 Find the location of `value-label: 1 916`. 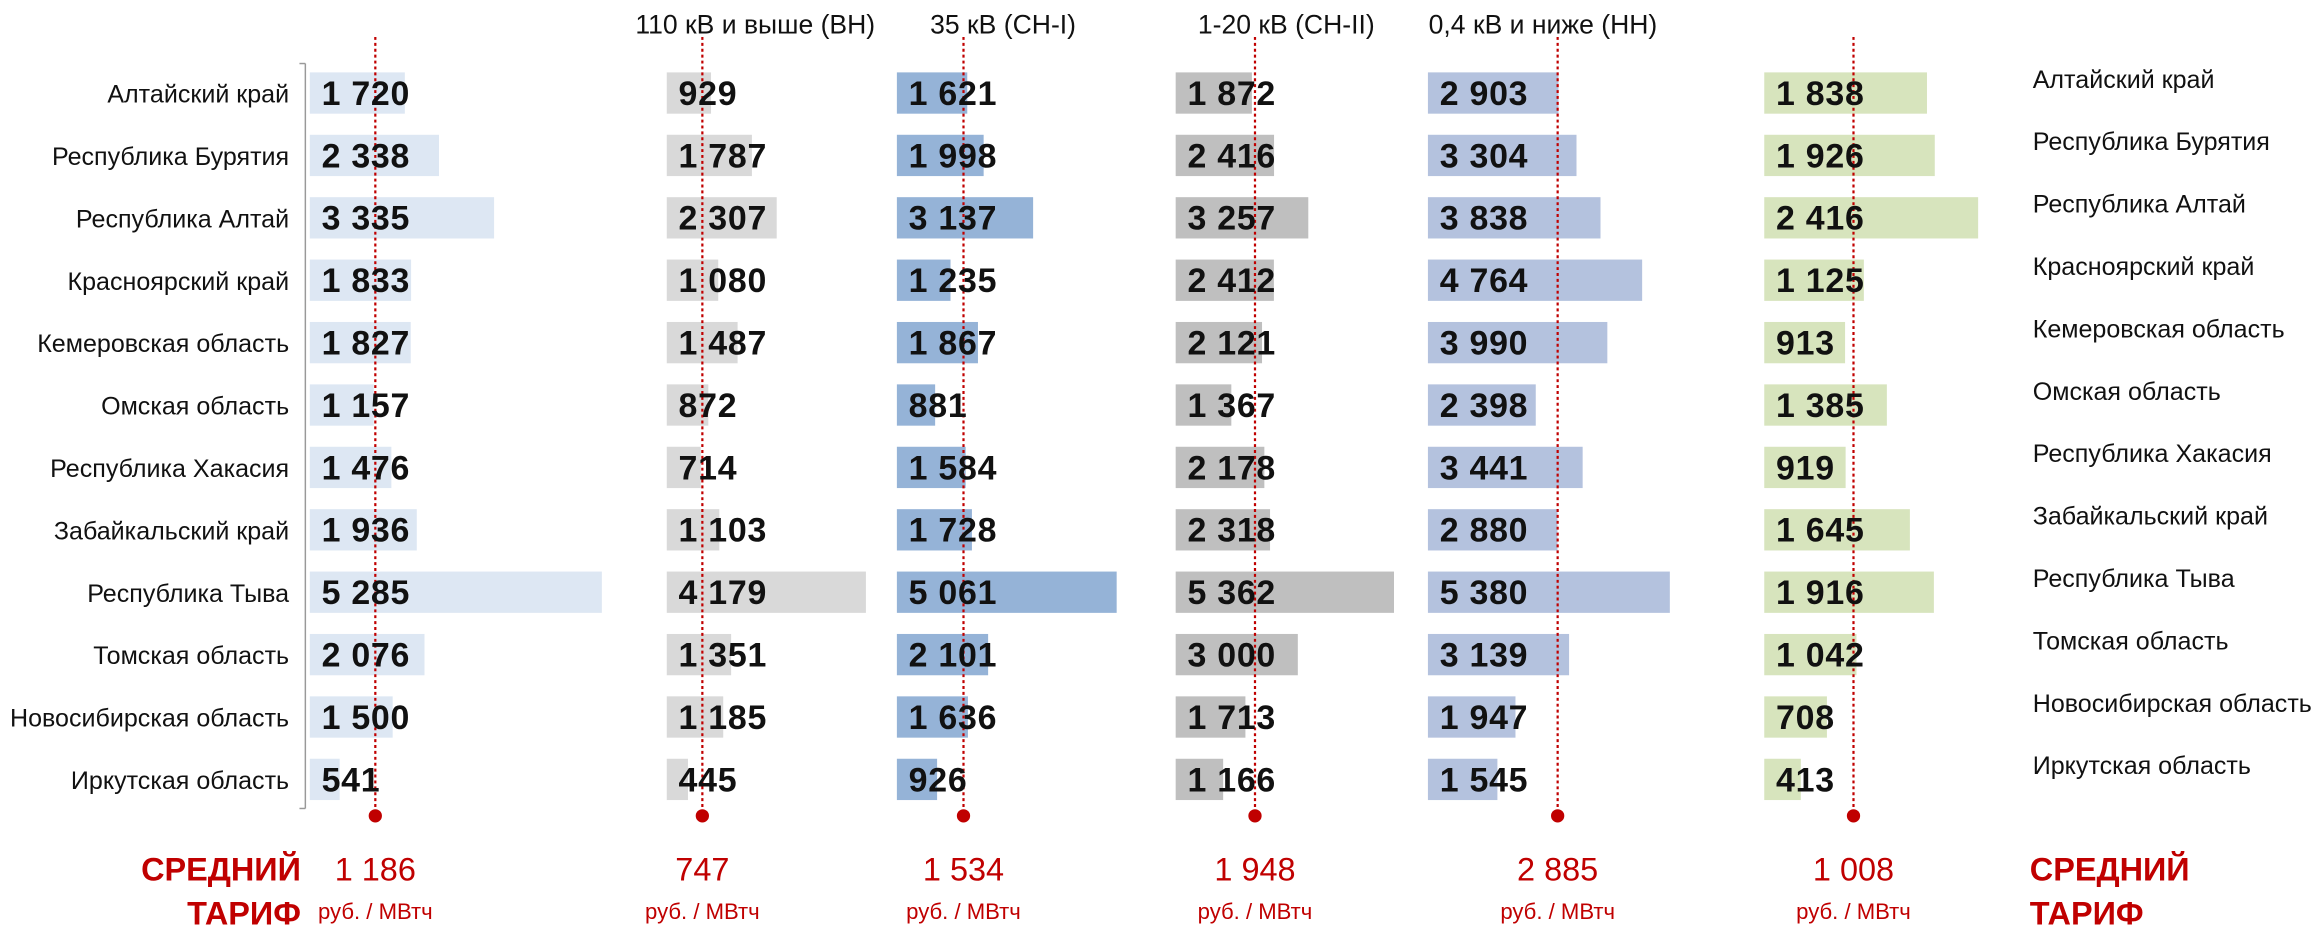

value-label: 1 916 is located at coordinates (1820, 593).